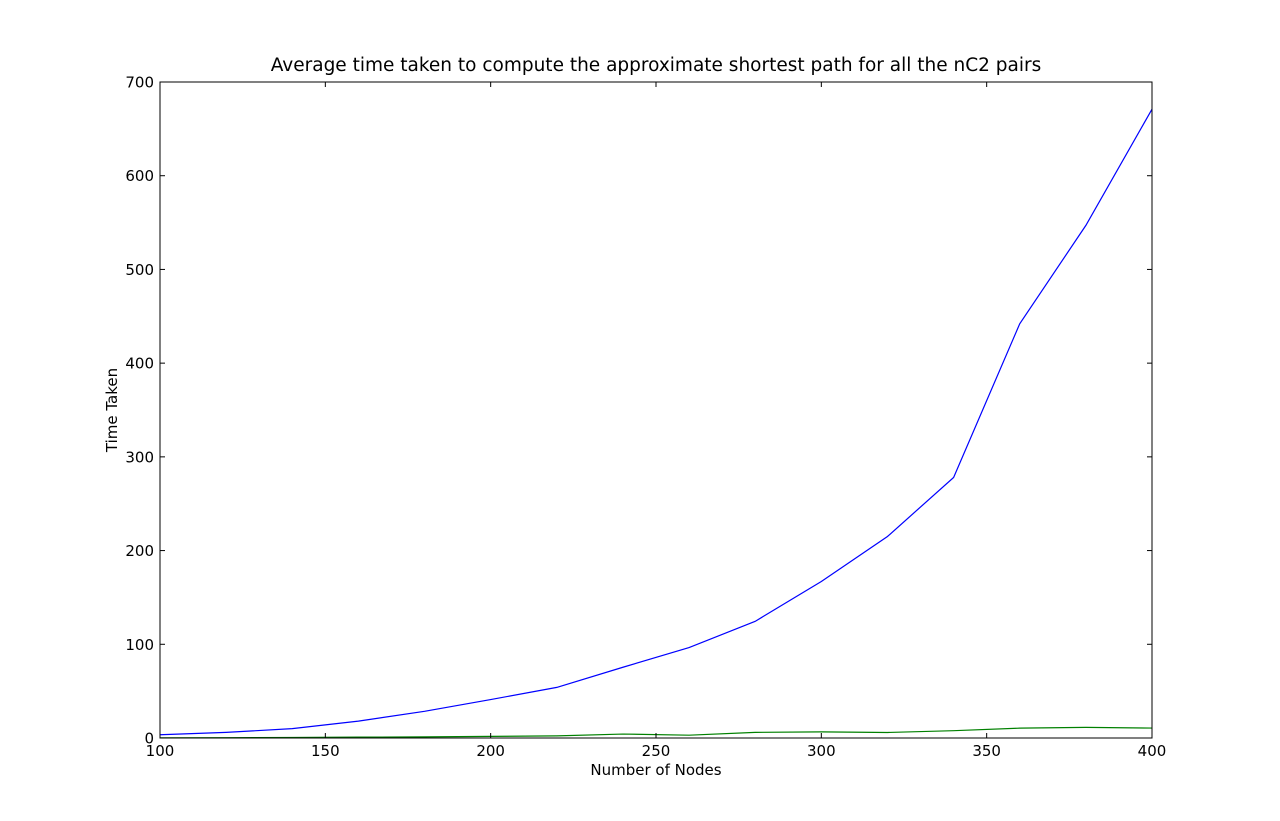  Describe the element at coordinates (821, 751) in the screenshot. I see `x-tick-label: 300` at that location.